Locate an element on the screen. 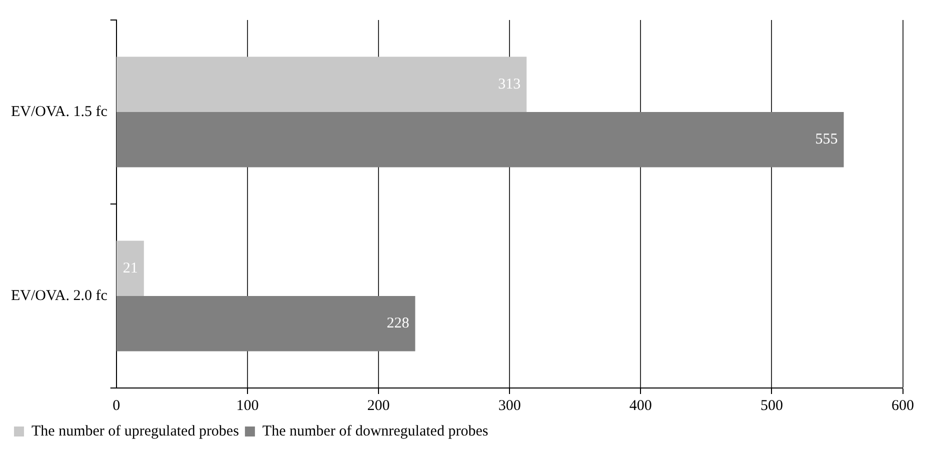 The image size is (925, 457). x-tick-label: 200 is located at coordinates (378, 406).